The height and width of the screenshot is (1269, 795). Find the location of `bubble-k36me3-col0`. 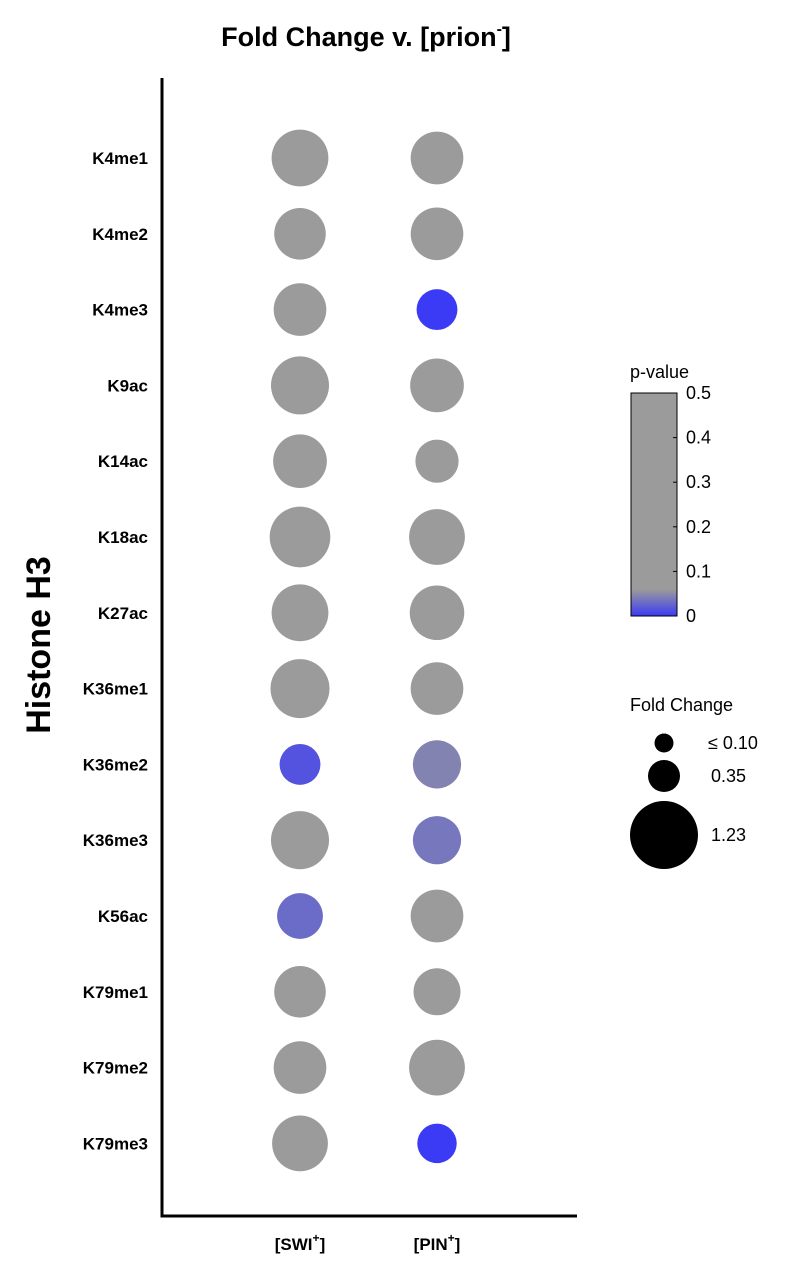

bubble-k36me3-col0 is located at coordinates (300, 840).